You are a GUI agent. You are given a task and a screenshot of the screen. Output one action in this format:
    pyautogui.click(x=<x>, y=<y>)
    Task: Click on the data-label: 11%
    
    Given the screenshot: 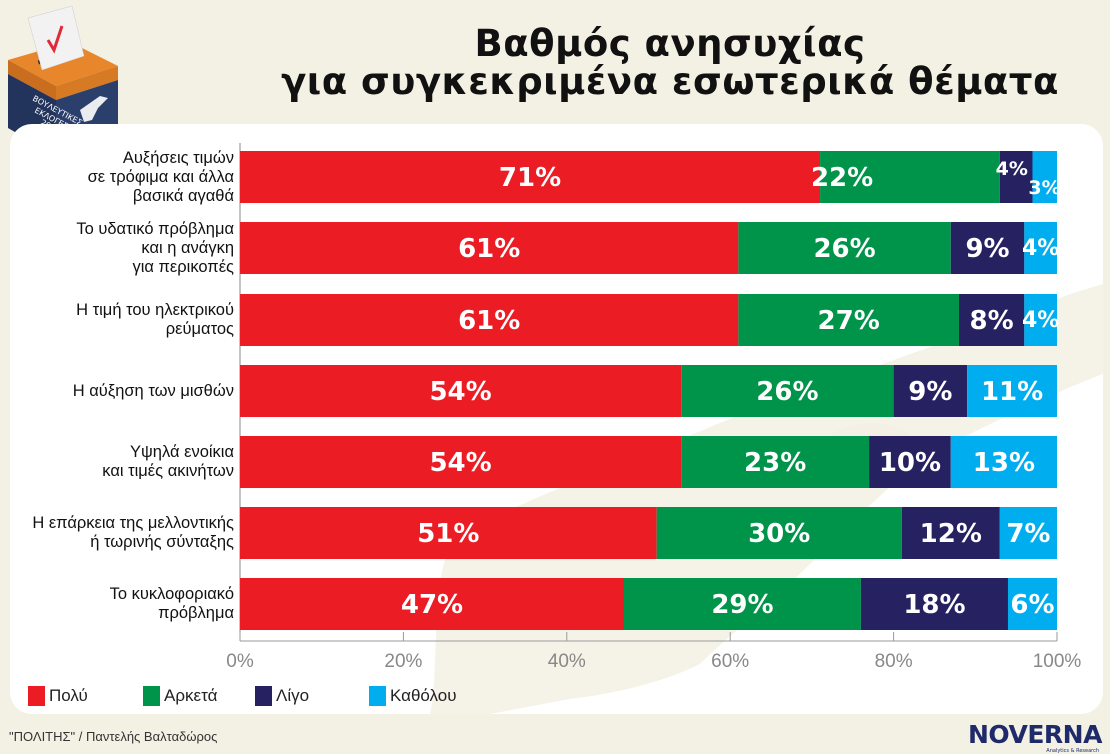 What is the action you would take?
    pyautogui.click(x=1012, y=392)
    